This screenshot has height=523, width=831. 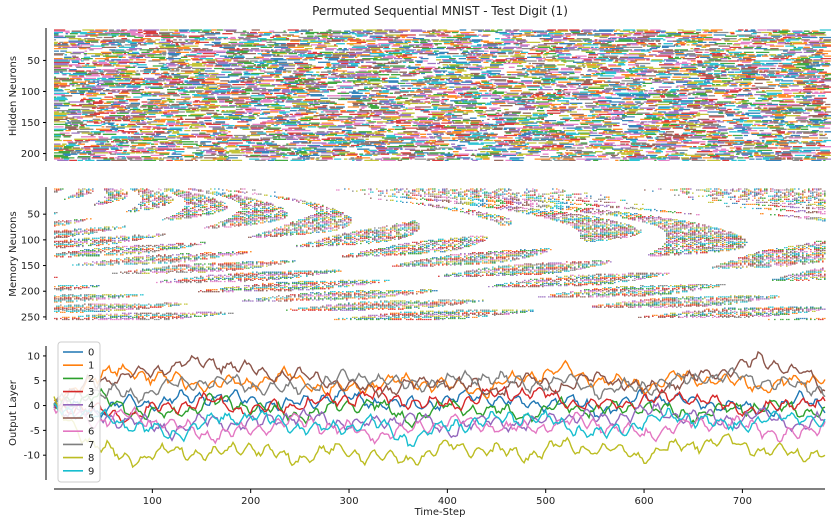 What do you see at coordinates (447, 501) in the screenshot?
I see `output-x-tick-label-400: 400` at bounding box center [447, 501].